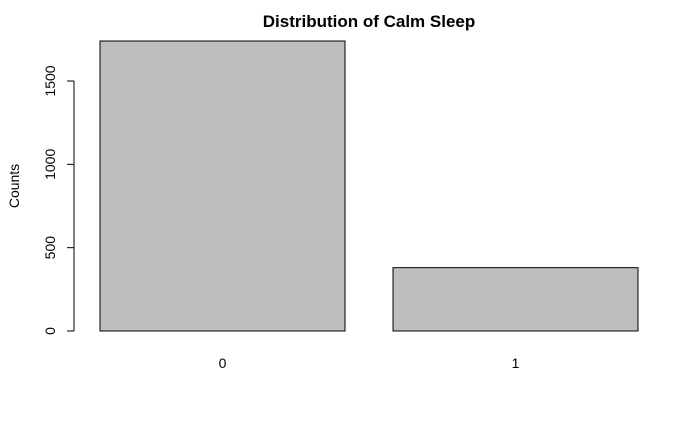  Describe the element at coordinates (50, 80) in the screenshot. I see `y-tick-label-1500: 1500` at that location.